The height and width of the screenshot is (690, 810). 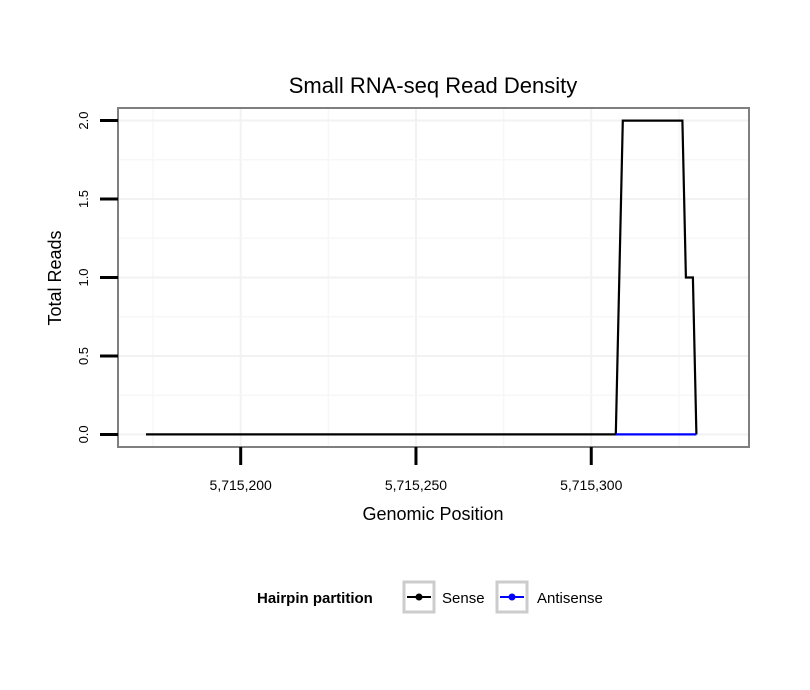 What do you see at coordinates (241, 485) in the screenshot?
I see `x-tick-label: 5,715,200` at bounding box center [241, 485].